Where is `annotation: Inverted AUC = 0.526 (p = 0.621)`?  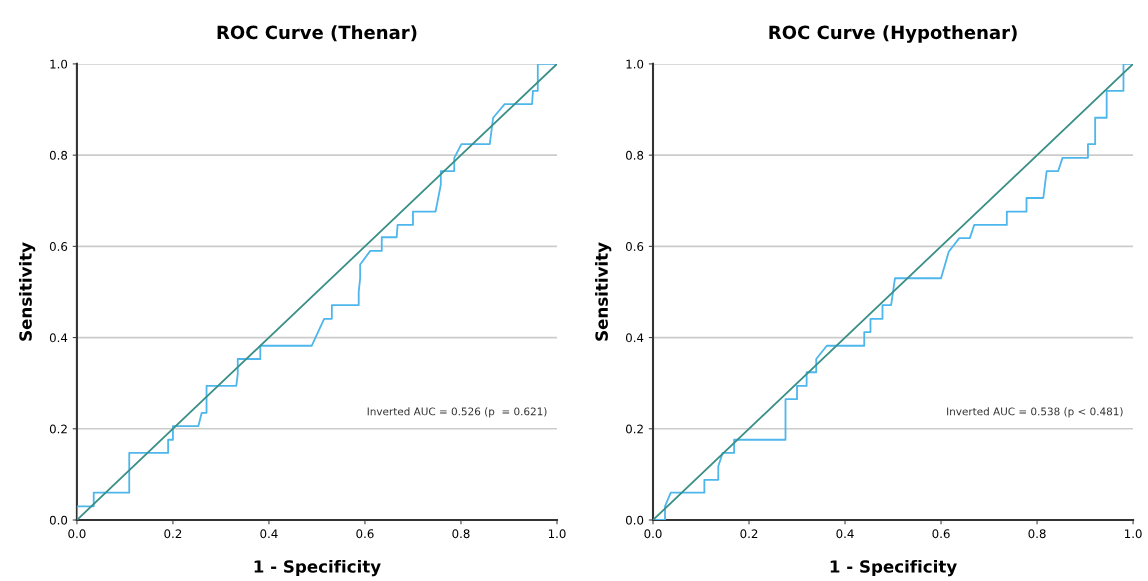 annotation: Inverted AUC = 0.526 (p = 0.621) is located at coordinates (457, 412).